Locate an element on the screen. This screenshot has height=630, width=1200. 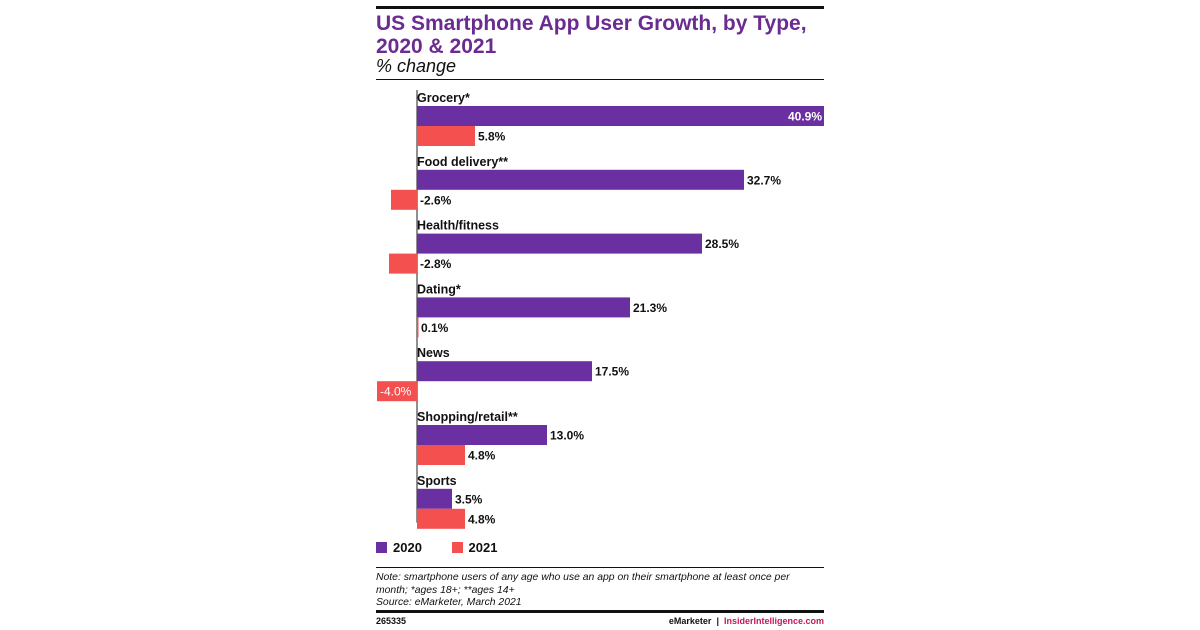
bar-2021-health-fitness is located at coordinates (403, 263).